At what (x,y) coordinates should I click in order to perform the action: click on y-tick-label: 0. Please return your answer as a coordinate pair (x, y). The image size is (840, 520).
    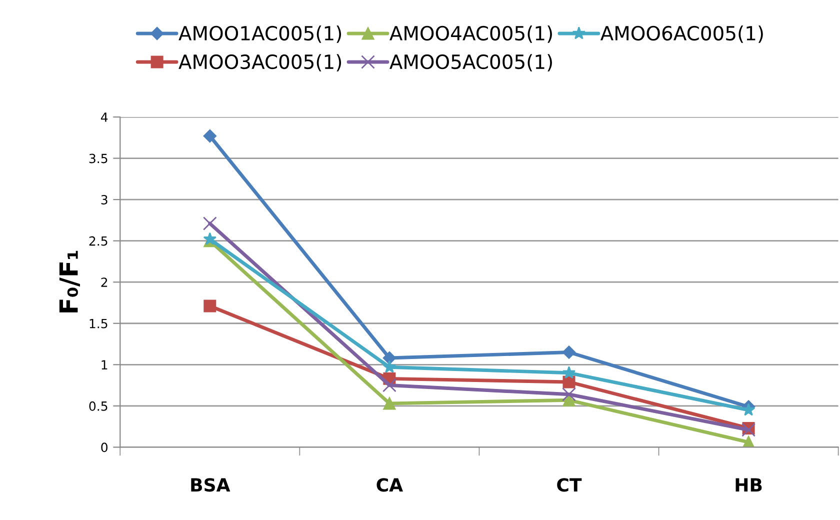
    Looking at the image, I should click on (104, 447).